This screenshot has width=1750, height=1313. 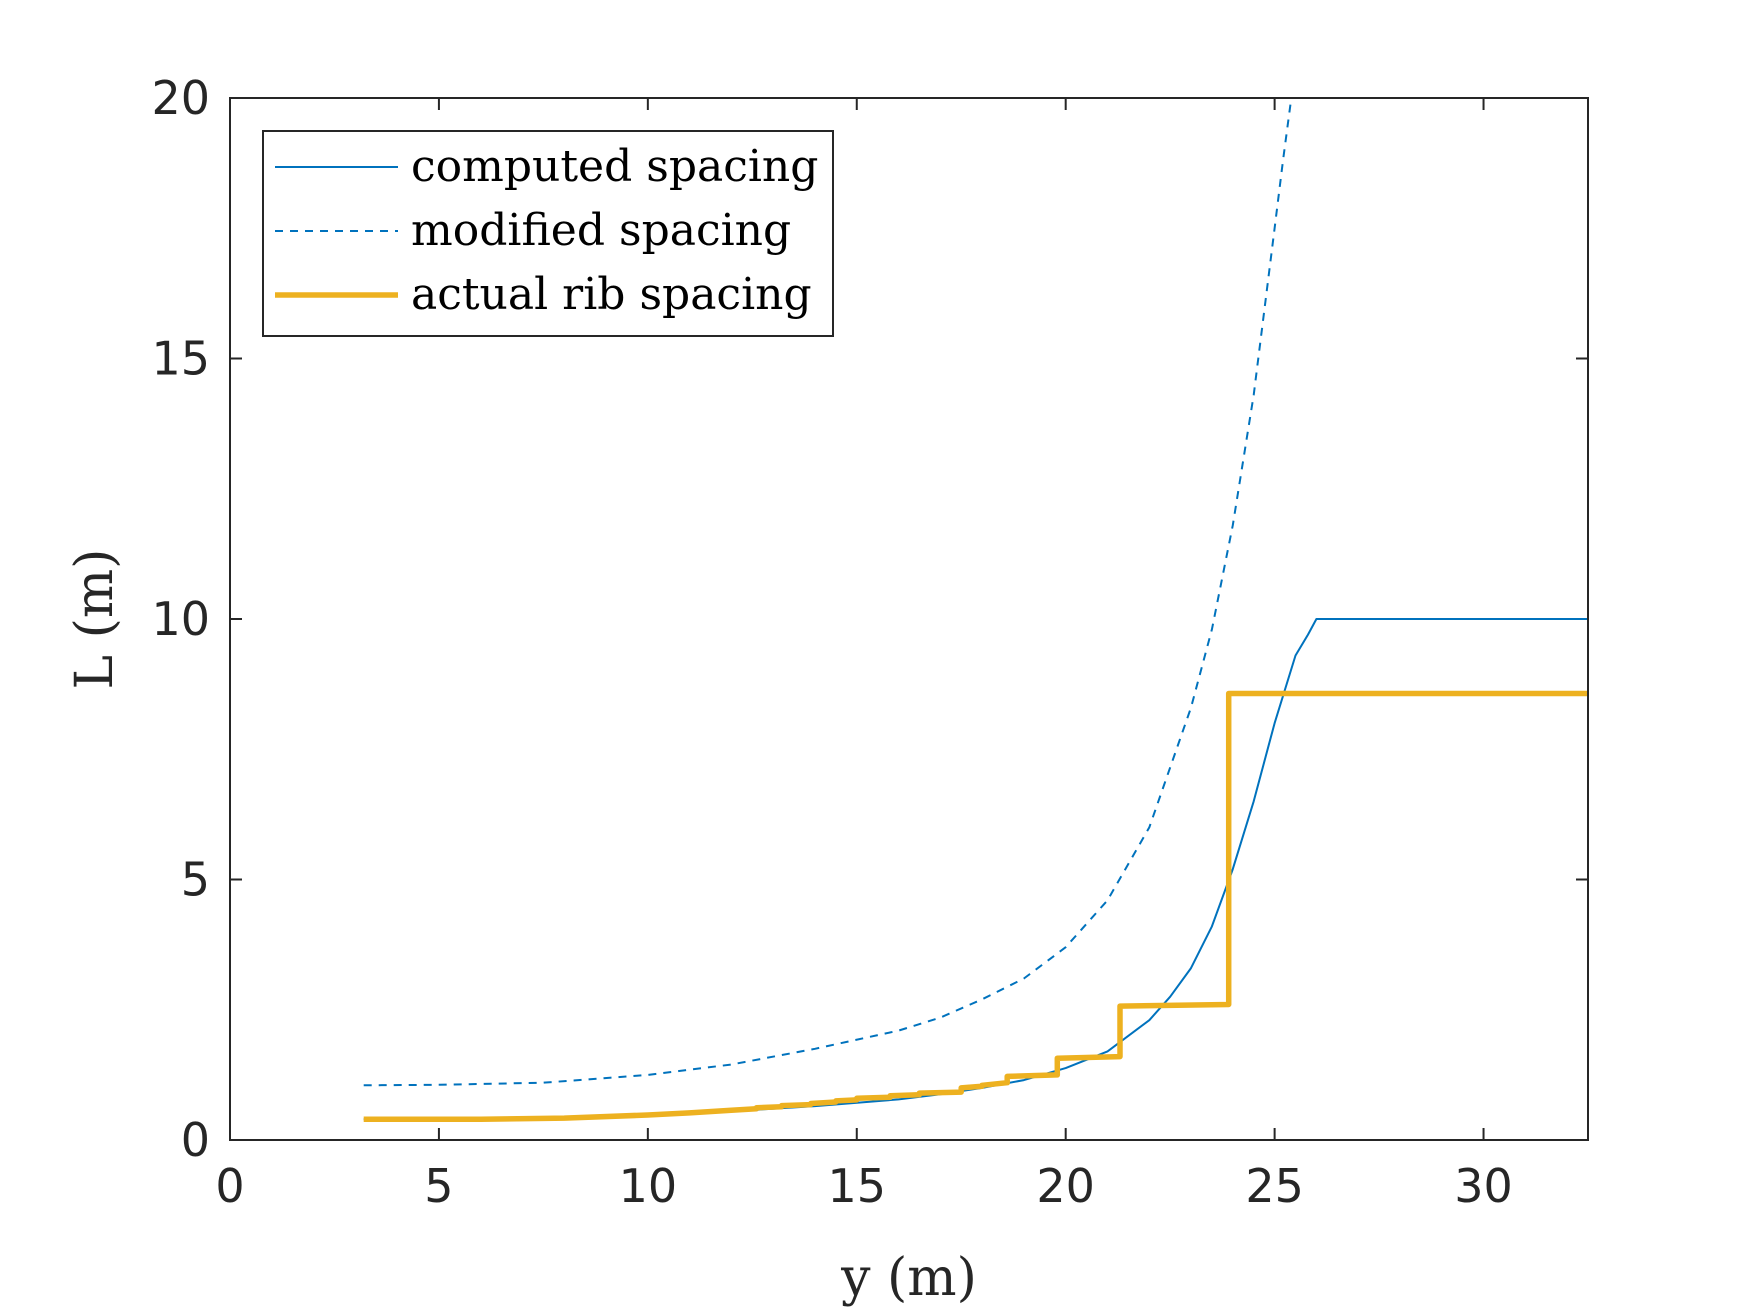 What do you see at coordinates (1065, 1186) in the screenshot?
I see `x-tick-label: 20` at bounding box center [1065, 1186].